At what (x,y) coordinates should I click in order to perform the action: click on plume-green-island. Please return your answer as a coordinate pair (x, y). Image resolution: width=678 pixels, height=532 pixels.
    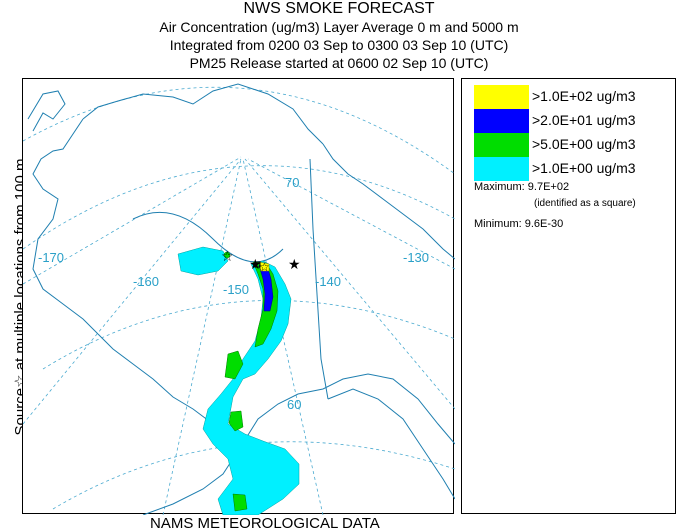
    Looking at the image, I should click on (236, 421).